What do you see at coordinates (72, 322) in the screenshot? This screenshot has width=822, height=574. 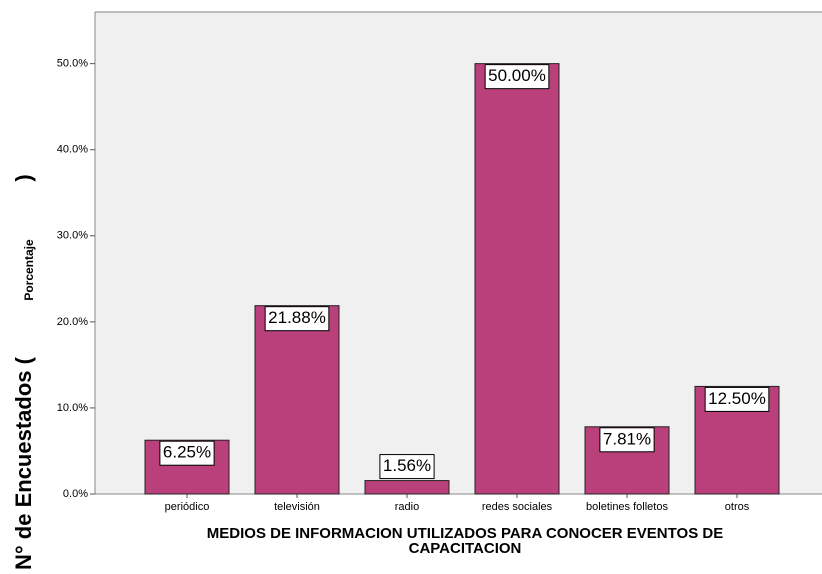 I see `y-tick-label: 20.0%` at bounding box center [72, 322].